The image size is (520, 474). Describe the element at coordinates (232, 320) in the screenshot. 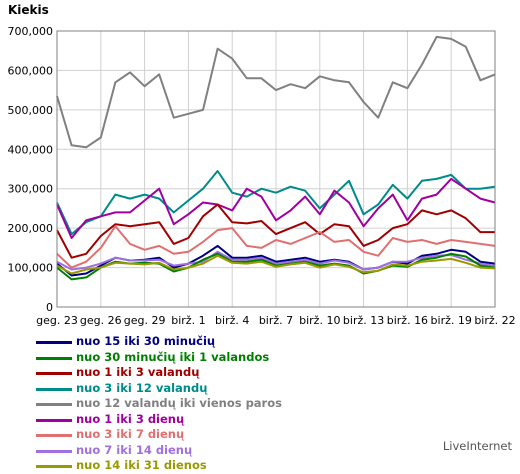

I see `x-tick-label: birž. 4` at that location.